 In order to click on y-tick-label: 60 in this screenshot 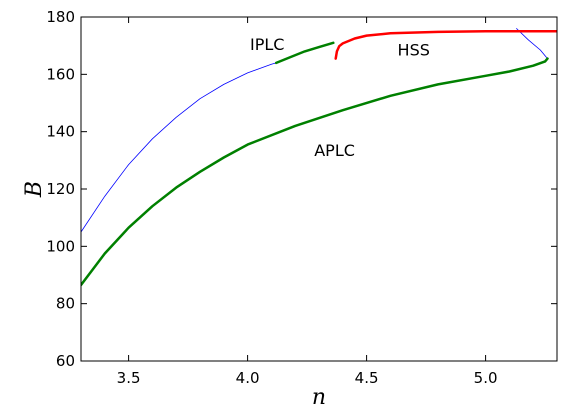, I will do `click(65, 361)`.